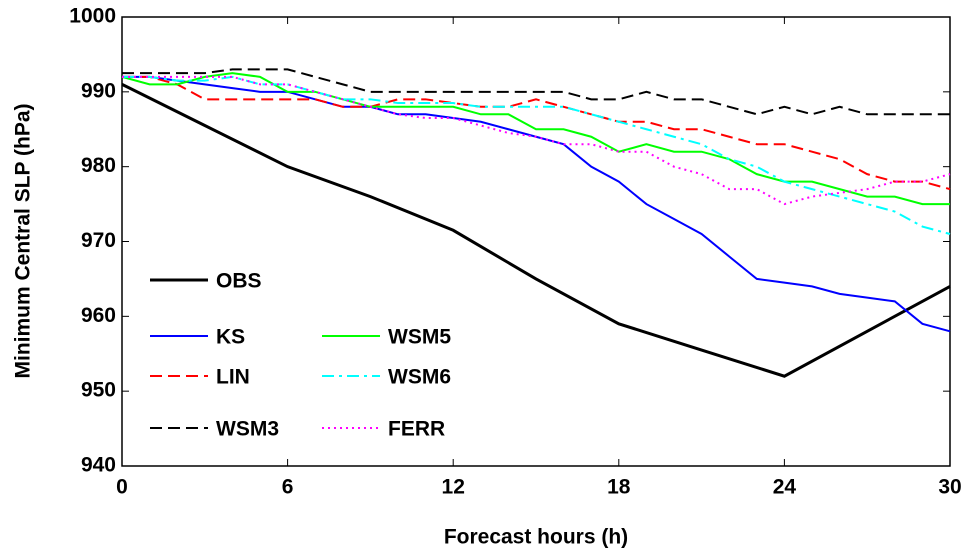 This screenshot has height=550, width=976. What do you see at coordinates (239, 281) in the screenshot?
I see `legend-label: OBS` at bounding box center [239, 281].